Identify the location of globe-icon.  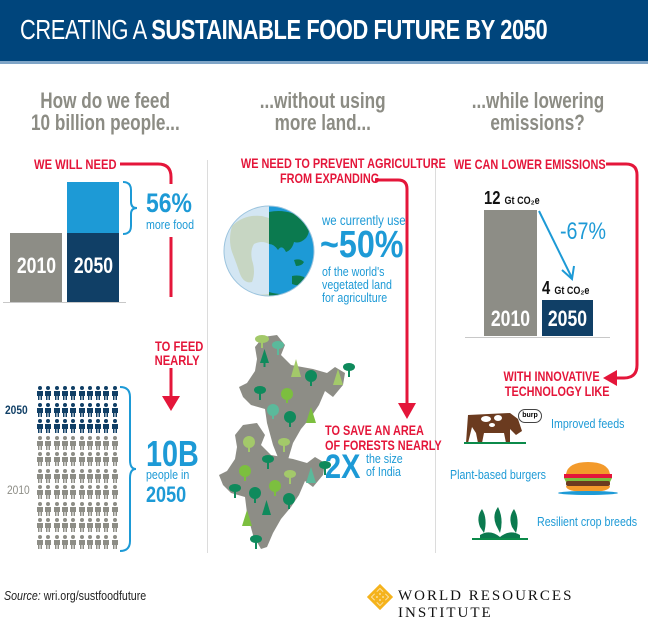
(269, 251).